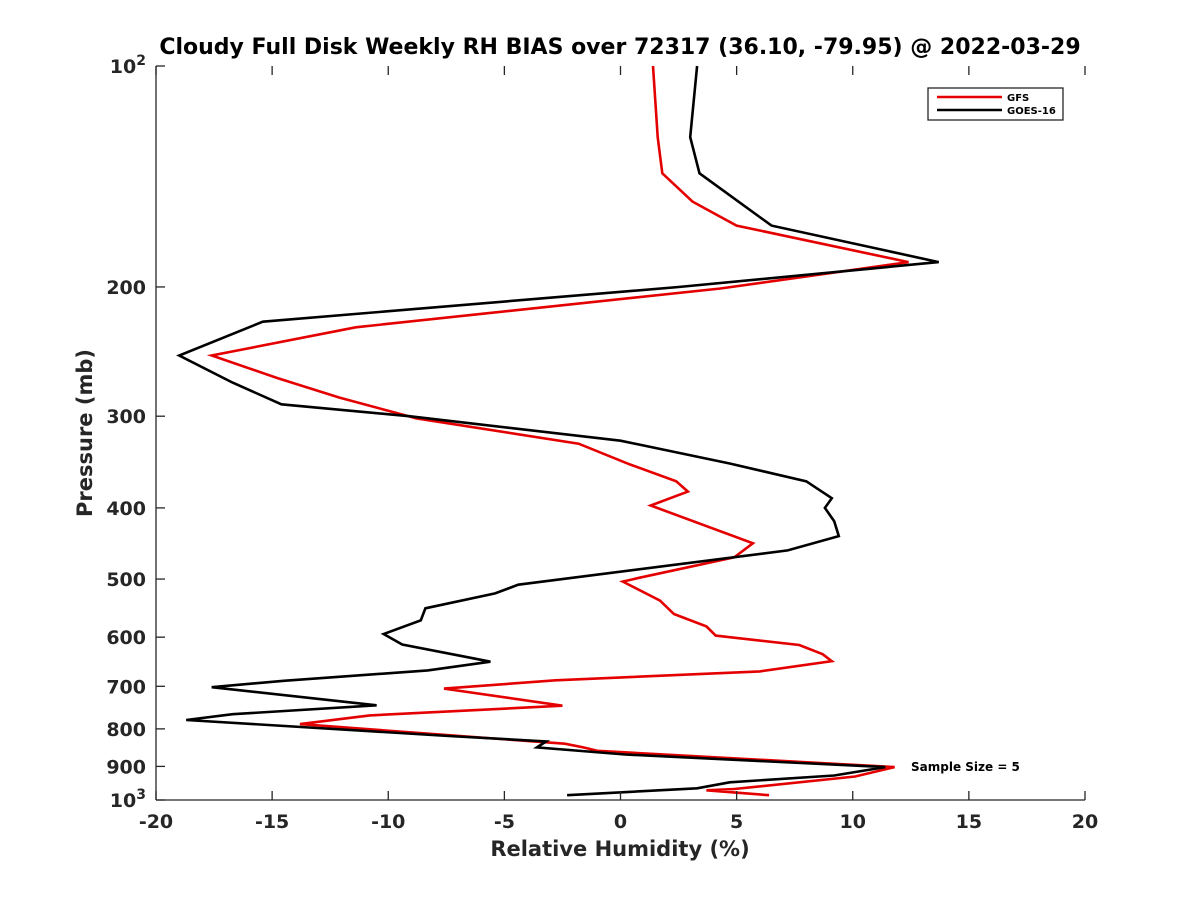  Describe the element at coordinates (736, 822) in the screenshot. I see `x-tick-label: 5` at that location.